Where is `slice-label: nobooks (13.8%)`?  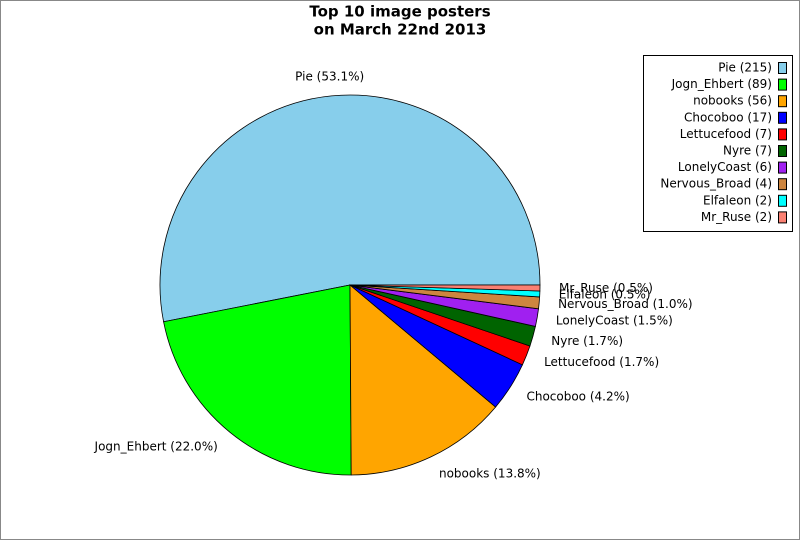
slice-label: nobooks (13.8%) is located at coordinates (490, 474).